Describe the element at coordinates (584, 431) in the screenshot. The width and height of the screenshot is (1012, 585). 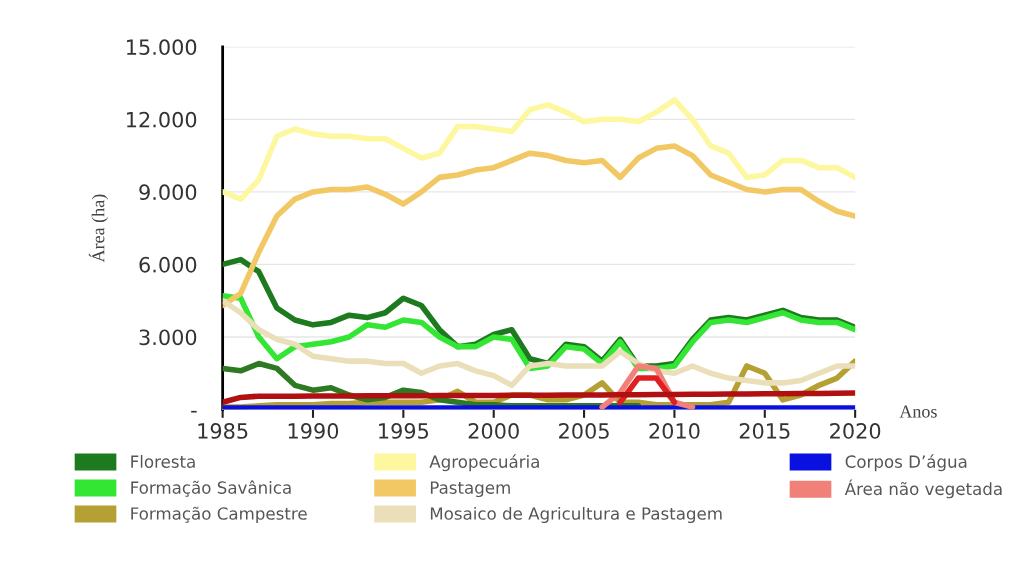
I see `x-tick-label: 2005` at that location.